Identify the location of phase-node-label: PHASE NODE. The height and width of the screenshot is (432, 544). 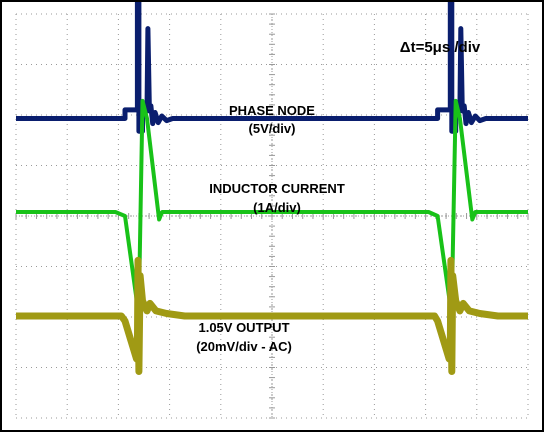
(272, 110).